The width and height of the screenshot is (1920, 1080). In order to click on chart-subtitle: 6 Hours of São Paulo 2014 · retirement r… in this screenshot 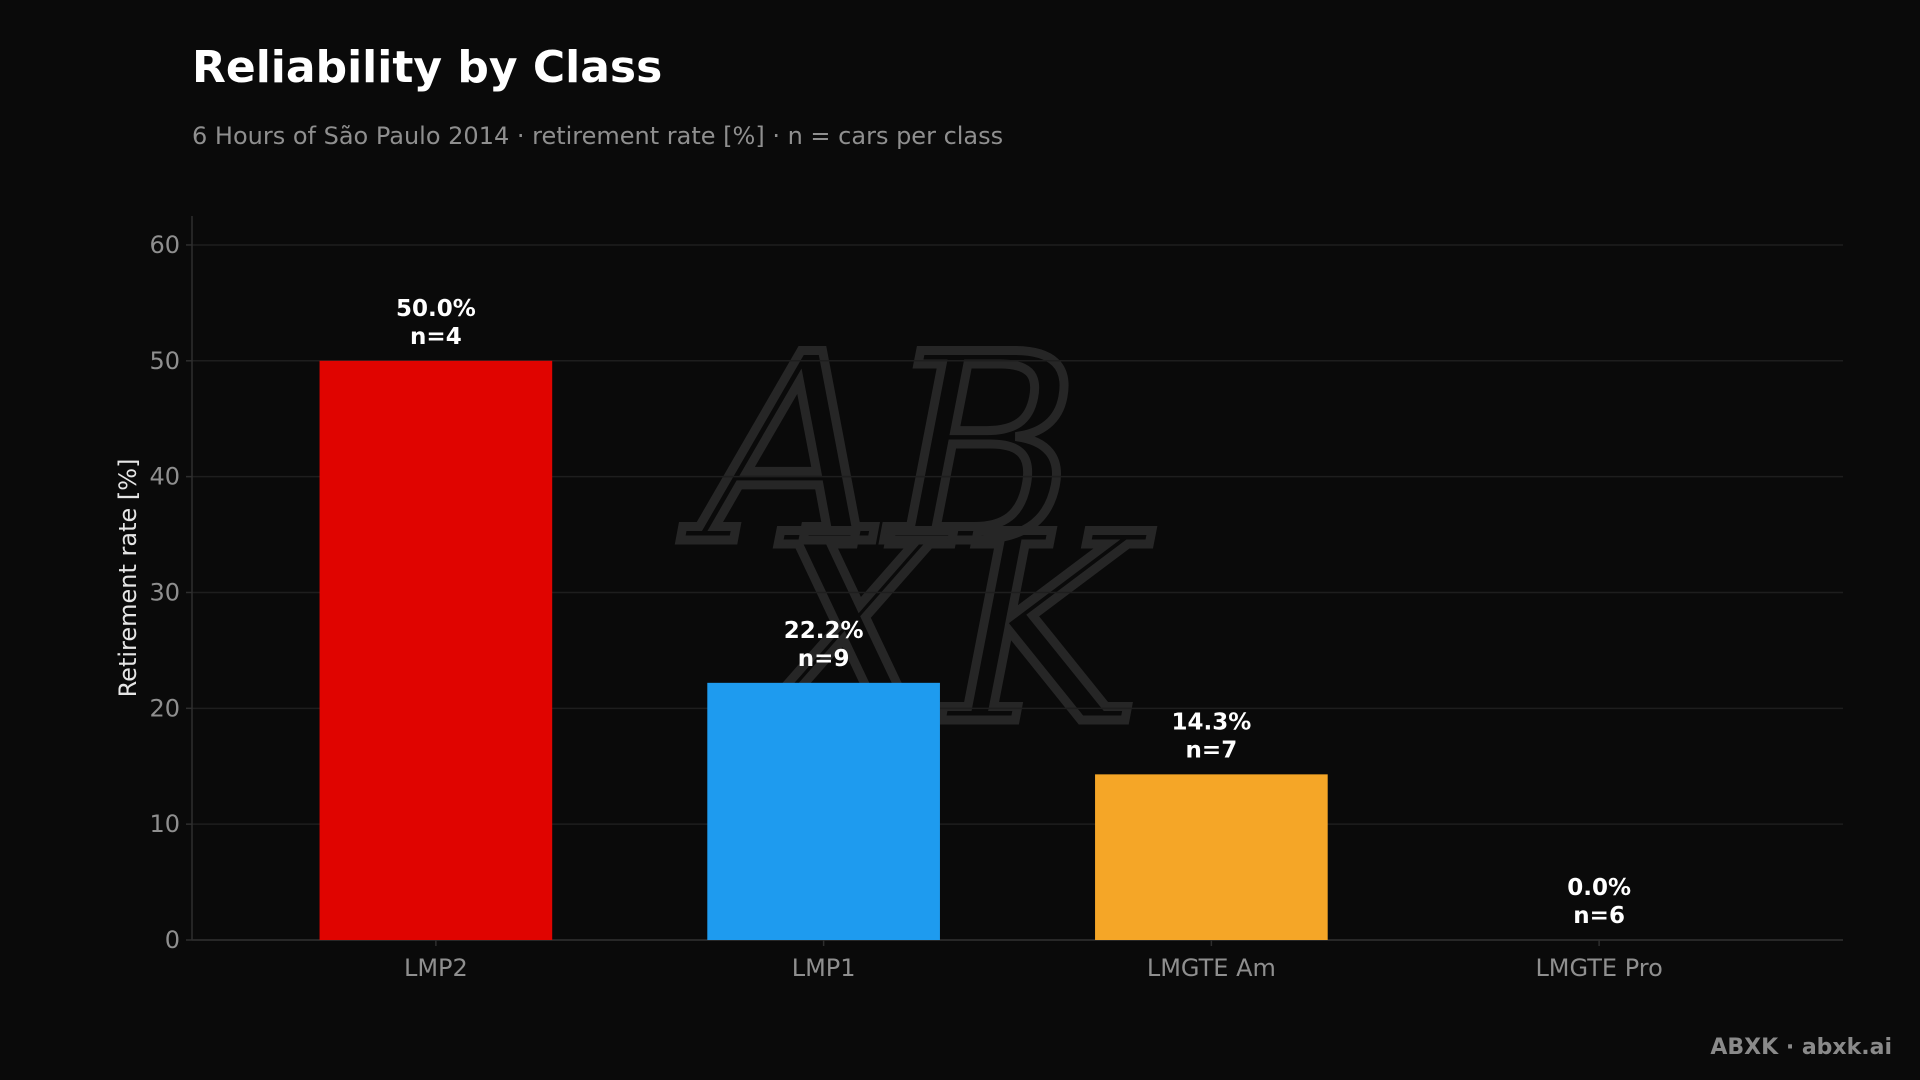, I will do `click(598, 136)`.